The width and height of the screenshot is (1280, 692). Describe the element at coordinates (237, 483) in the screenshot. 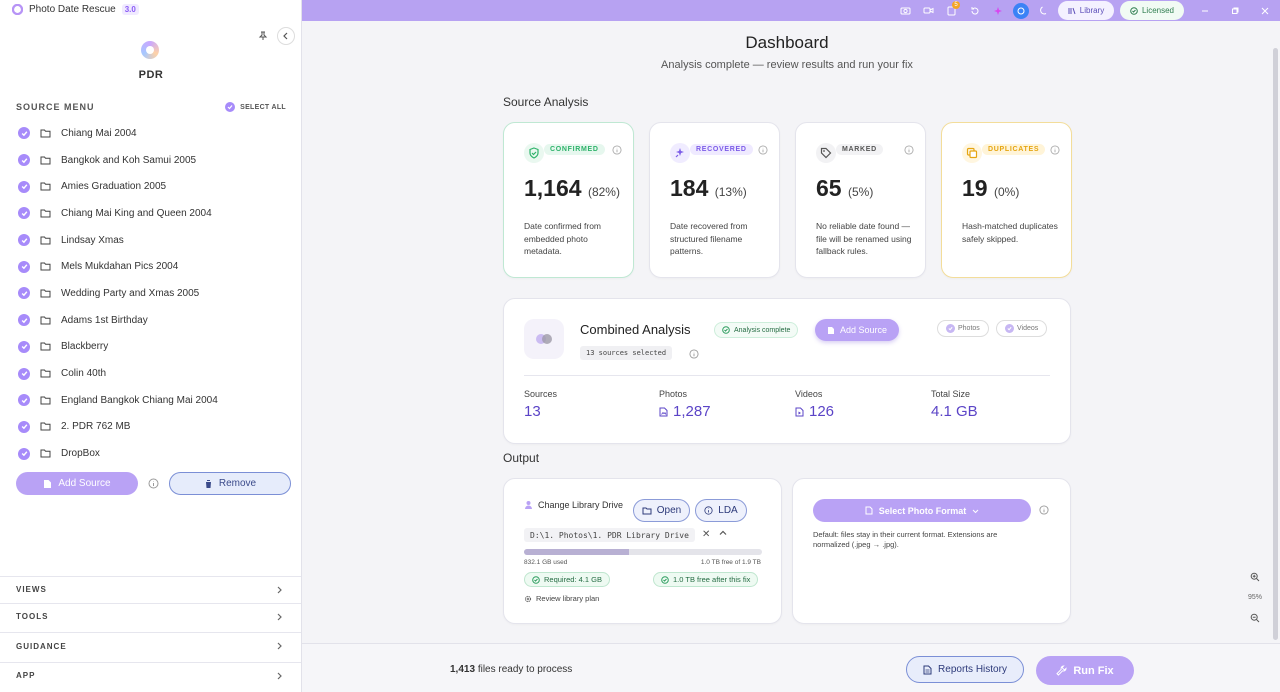

I see `remove-label: Remove` at that location.